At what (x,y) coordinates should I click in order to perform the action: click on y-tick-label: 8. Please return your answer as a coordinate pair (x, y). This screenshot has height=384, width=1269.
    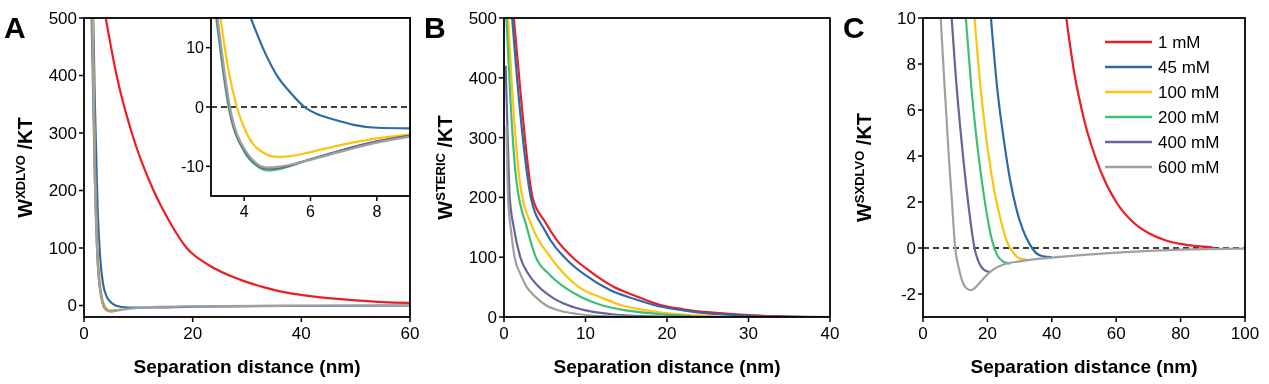
    Looking at the image, I should click on (911, 64).